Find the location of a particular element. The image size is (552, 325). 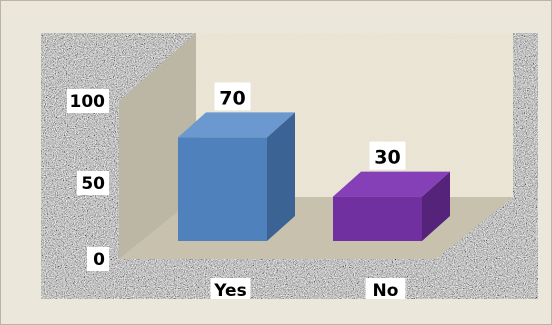

y-tick-label-100: 100 is located at coordinates (88, 102).